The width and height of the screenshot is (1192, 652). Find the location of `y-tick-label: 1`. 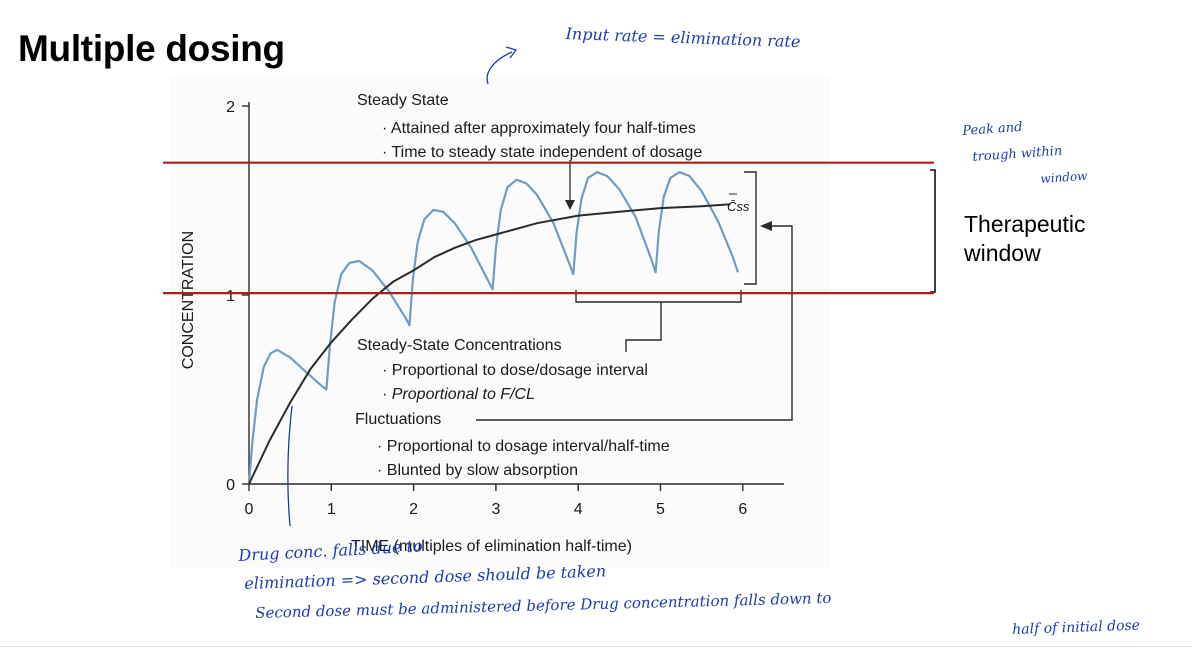

y-tick-label: 1 is located at coordinates (230, 296).